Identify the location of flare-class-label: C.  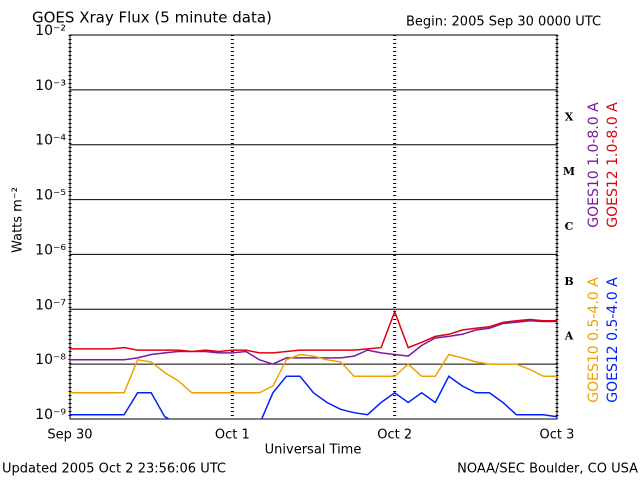
(569, 226).